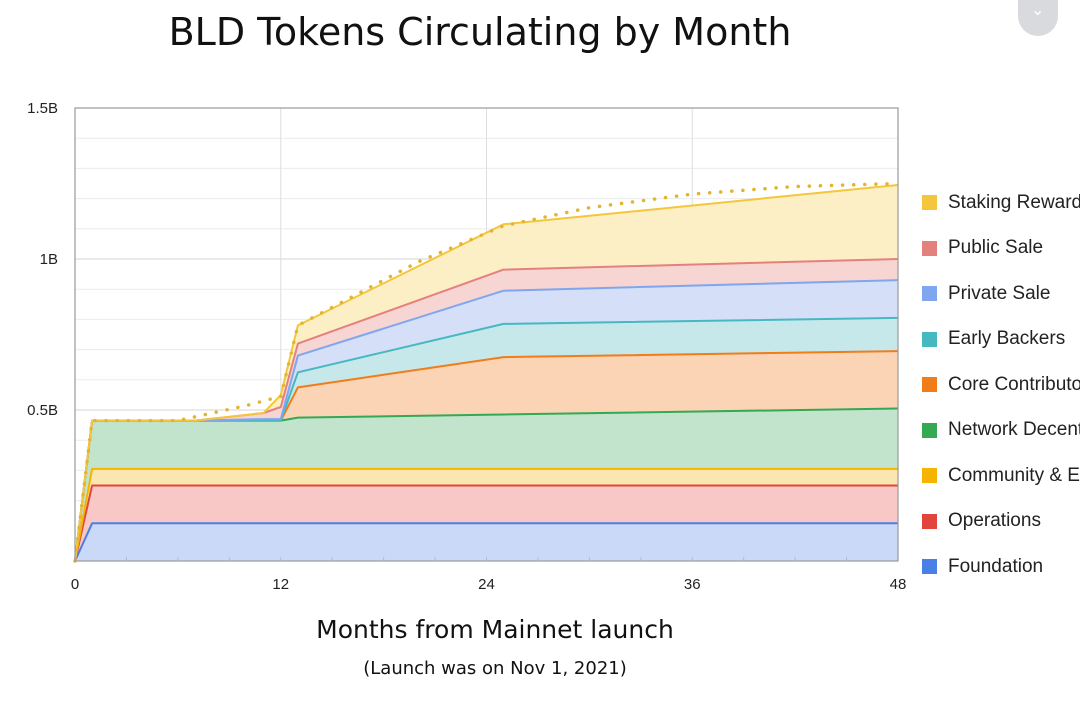 This screenshot has width=1080, height=713. Describe the element at coordinates (1014, 475) in the screenshot. I see `legend-label: Community & Ecosystem` at that location.